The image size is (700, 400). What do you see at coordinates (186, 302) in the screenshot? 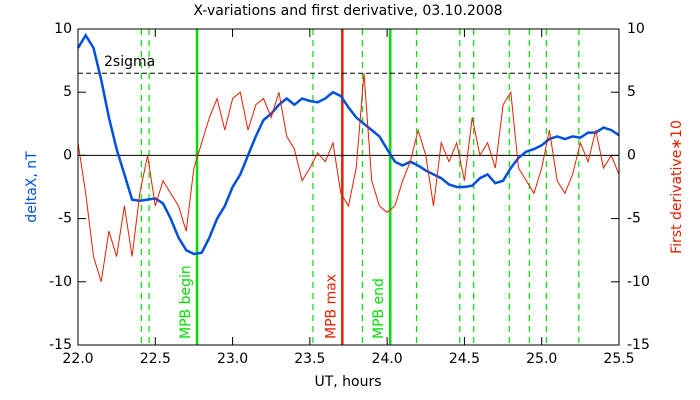
I see `reference-label: MPB begin` at bounding box center [186, 302].